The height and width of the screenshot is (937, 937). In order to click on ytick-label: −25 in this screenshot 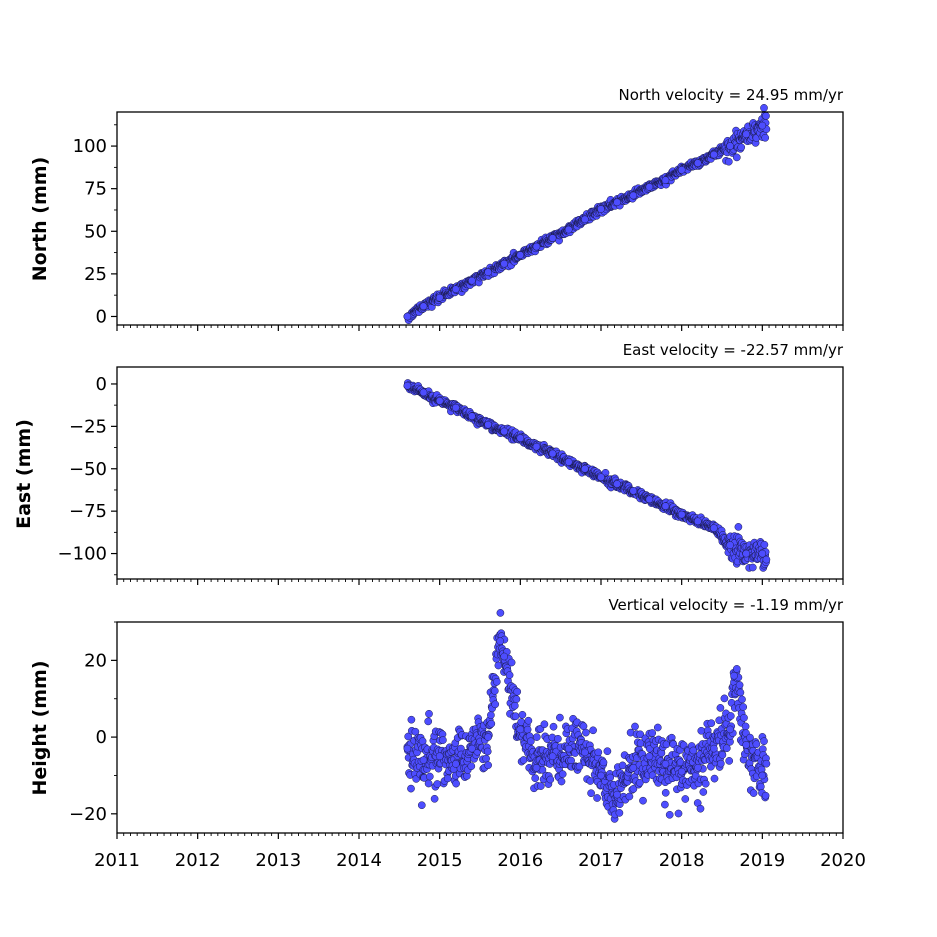, I will do `click(88, 426)`.